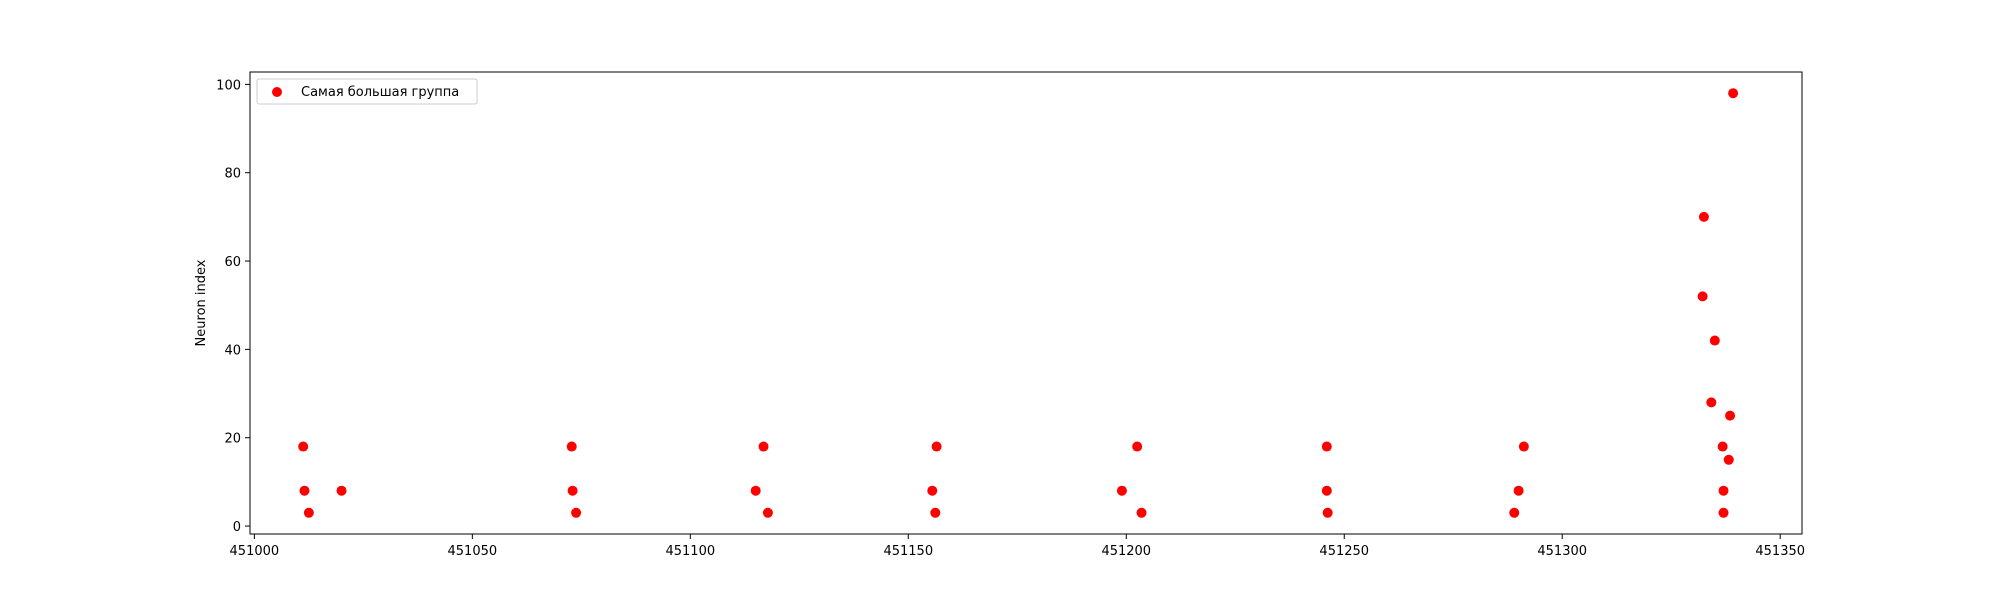 This screenshot has width=2000, height=600. I want to click on x-tick-label: 451050, so click(473, 551).